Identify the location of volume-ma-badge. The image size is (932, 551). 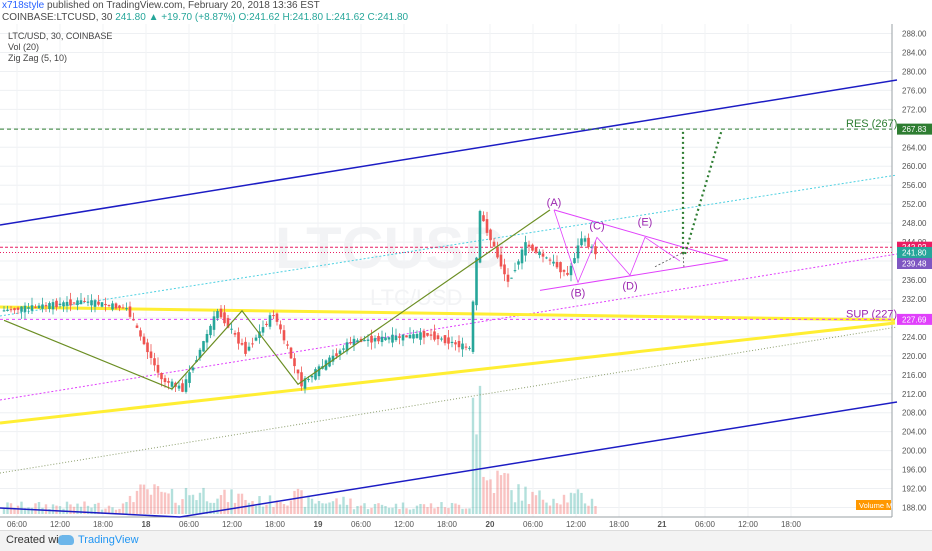
(873, 505).